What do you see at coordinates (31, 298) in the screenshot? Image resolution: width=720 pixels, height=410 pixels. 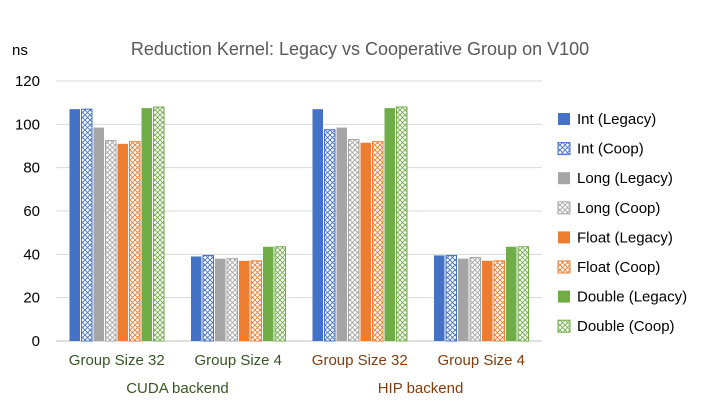 I see `y-tick-label: 20` at bounding box center [31, 298].